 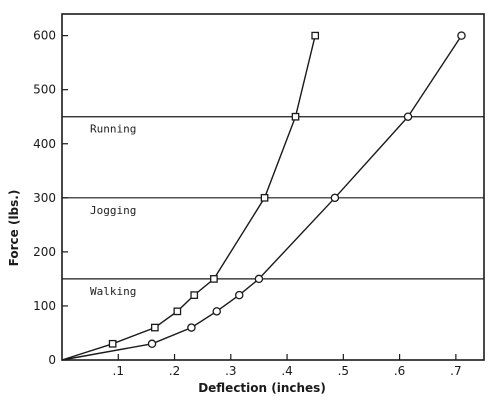 What do you see at coordinates (399, 371) in the screenshot?
I see `x-tick-label: .6` at bounding box center [399, 371].